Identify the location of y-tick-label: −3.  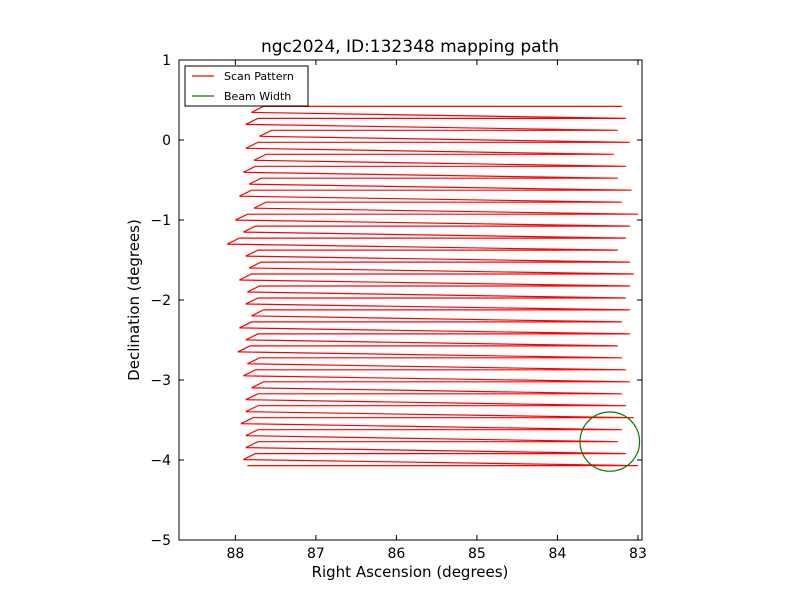
(160, 381).